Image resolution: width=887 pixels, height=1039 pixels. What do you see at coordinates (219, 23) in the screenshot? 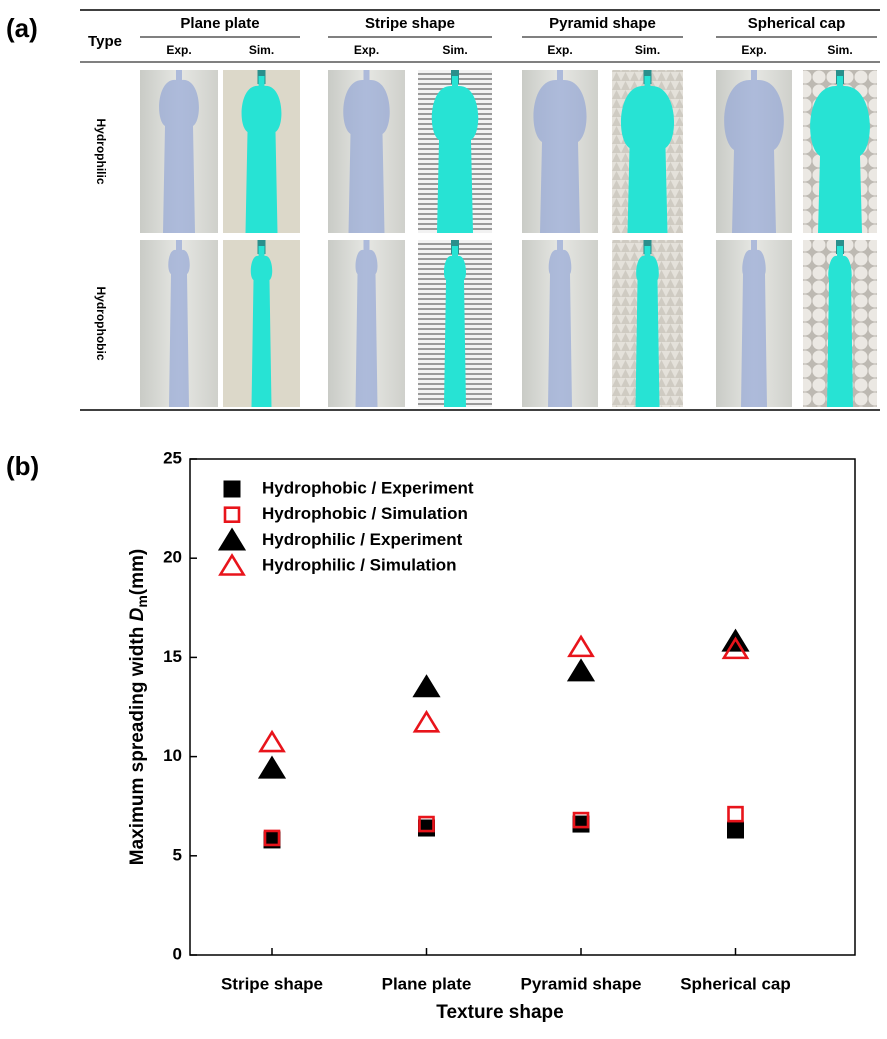
I see `column-header: Plane plate` at bounding box center [219, 23].